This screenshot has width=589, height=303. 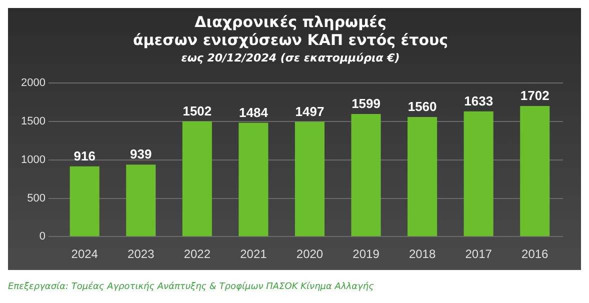 I want to click on y-tick-label: 1500, so click(x=33, y=122).